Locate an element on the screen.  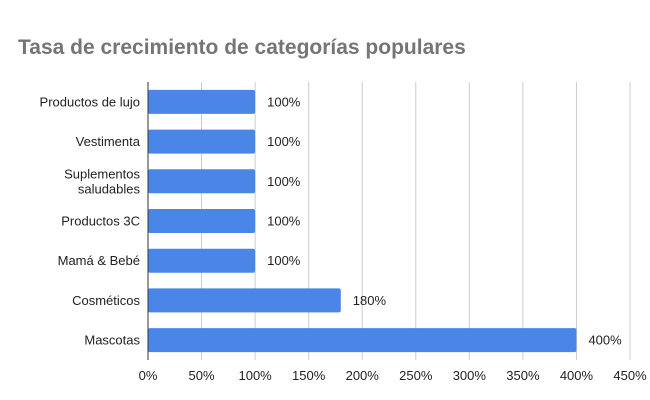
x-tick-label: 200% is located at coordinates (363, 375).